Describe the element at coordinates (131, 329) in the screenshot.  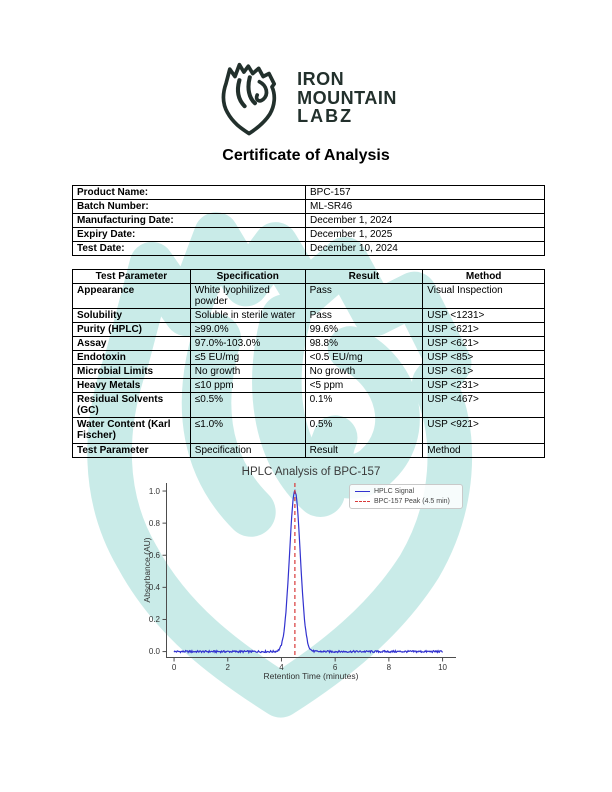
I see `cell-parameter: Purity (HPLC)` at that location.